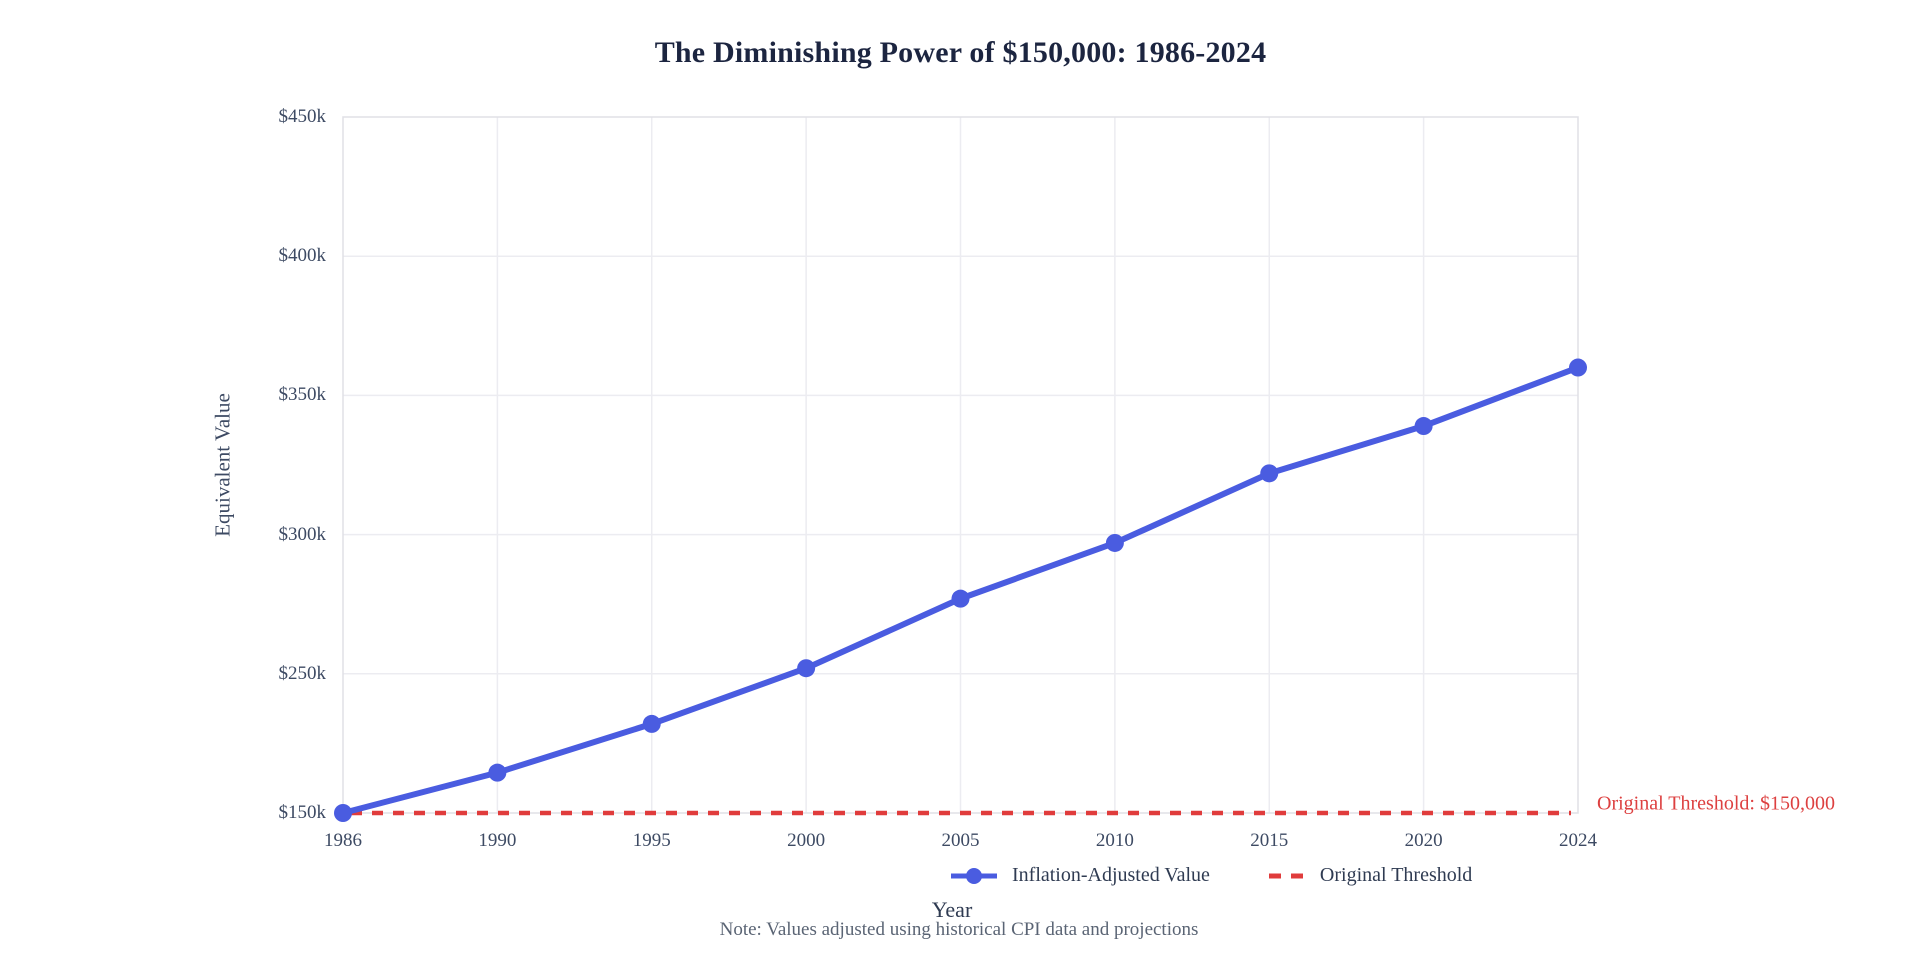  Describe the element at coordinates (651, 840) in the screenshot. I see `x-tick-label: 1995` at that location.